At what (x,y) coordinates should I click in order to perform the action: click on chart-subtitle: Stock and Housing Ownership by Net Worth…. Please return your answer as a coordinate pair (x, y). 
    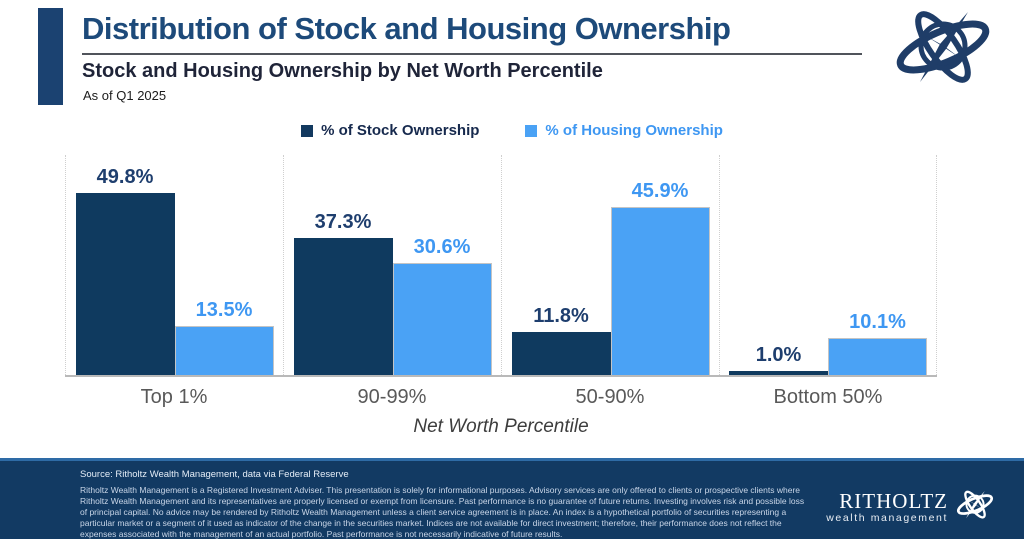
    Looking at the image, I should click on (342, 71).